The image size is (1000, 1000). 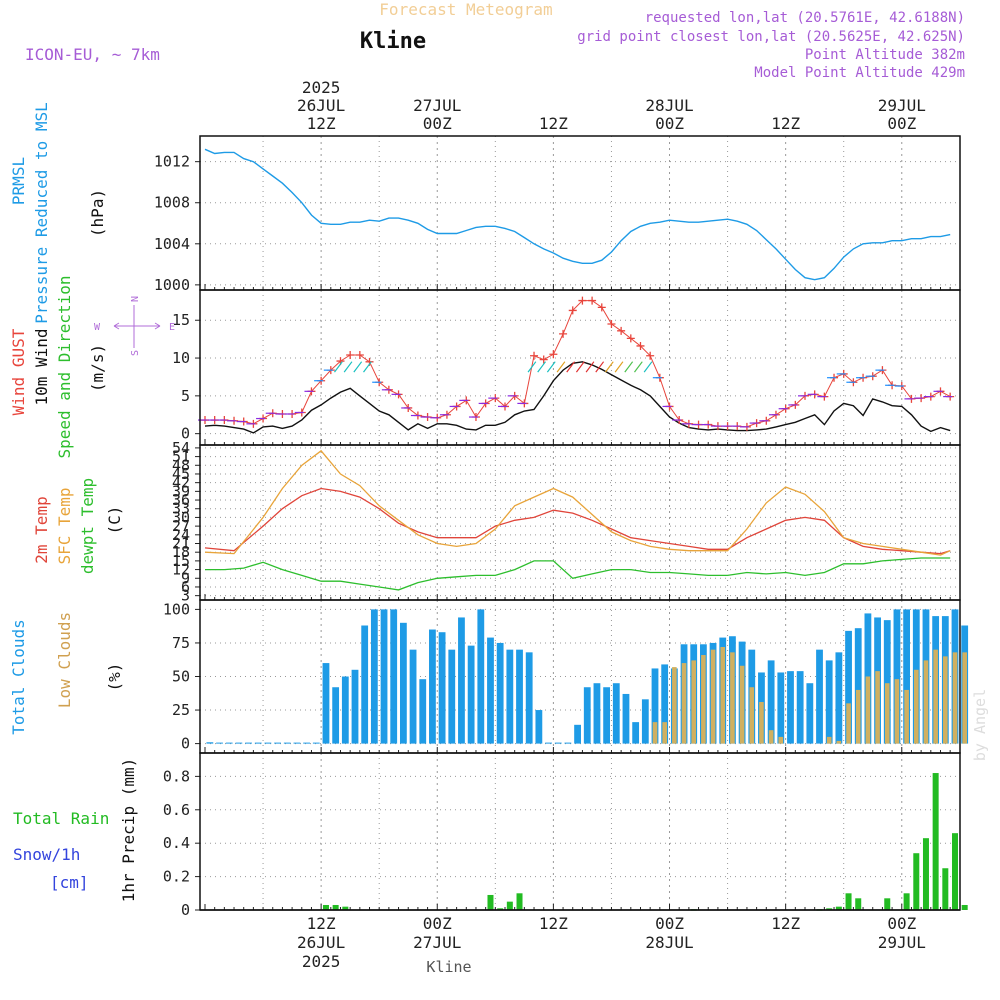 What do you see at coordinates (176, 877) in the screenshot?
I see `y-tick-label: 0.2` at bounding box center [176, 877].